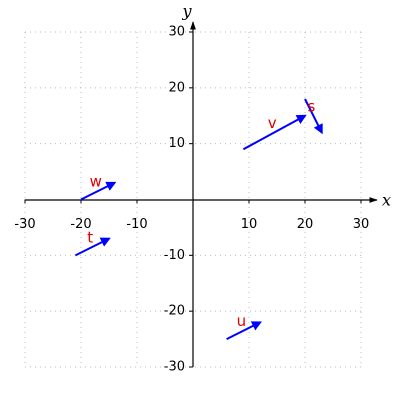  I want to click on y-tick-label: 30, so click(176, 32).